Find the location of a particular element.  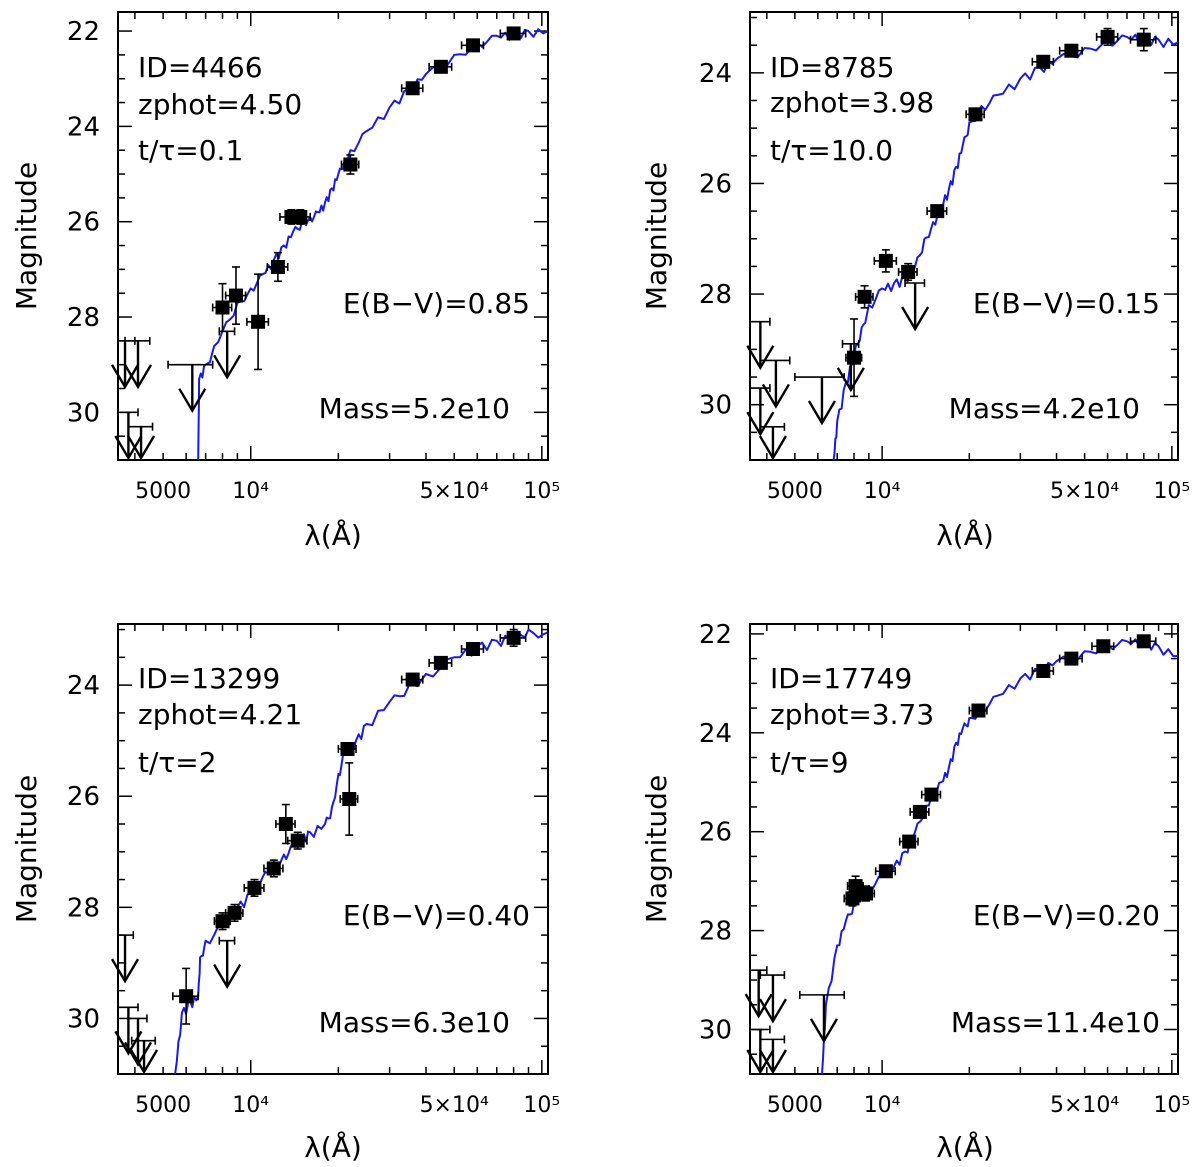

y-tick-label: 24 is located at coordinates (83, 127).